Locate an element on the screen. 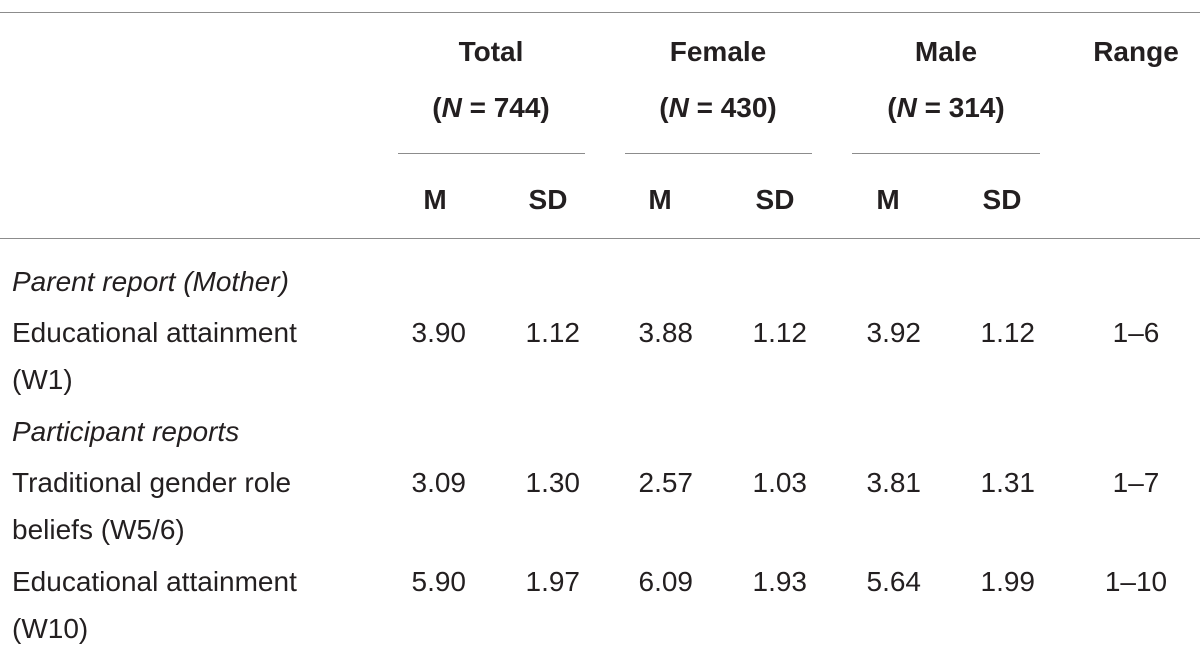 This screenshot has height=663, width=1200. top-rule is located at coordinates (600, 12).